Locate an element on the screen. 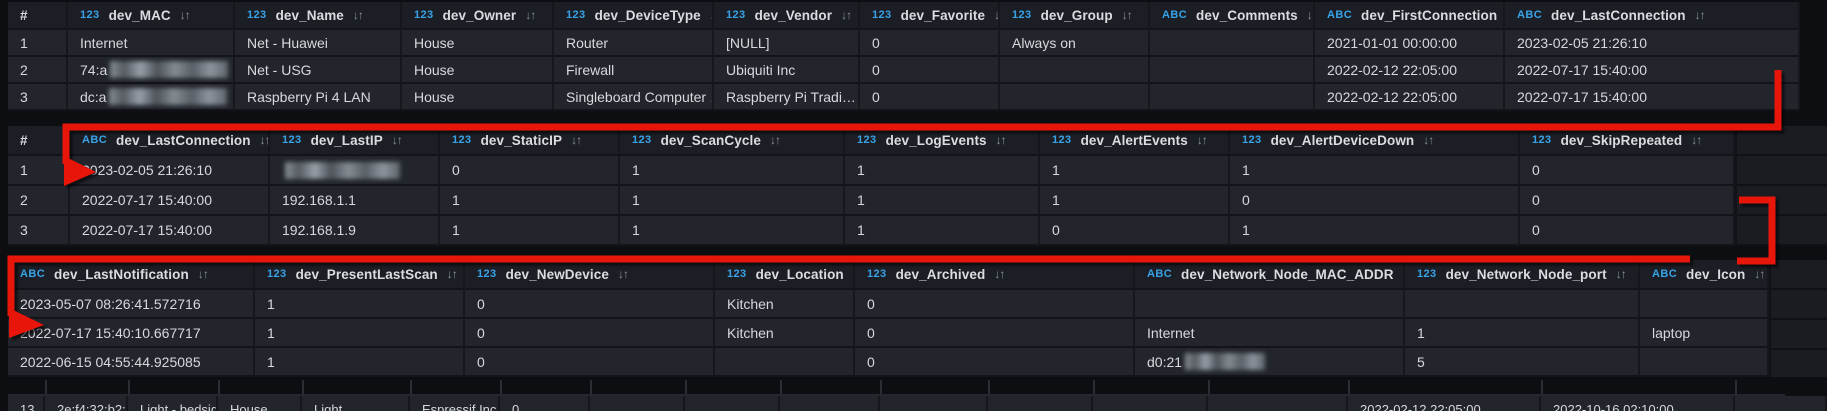  table-cell: 2023-05-07 08:26:41.572716 is located at coordinates (131, 304).